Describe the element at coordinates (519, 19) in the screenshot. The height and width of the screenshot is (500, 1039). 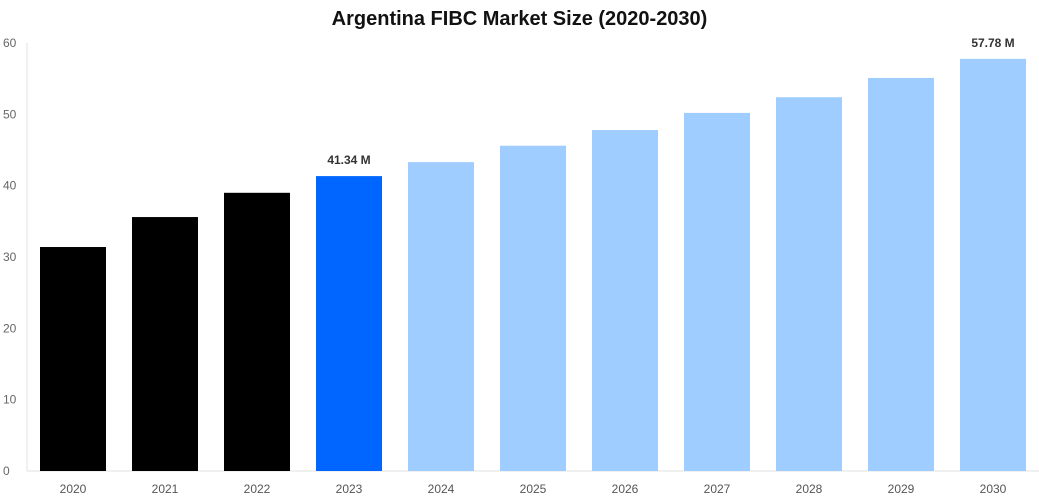
I see `chart-title: Argentina FIBC Market Size (2020-2030)` at that location.